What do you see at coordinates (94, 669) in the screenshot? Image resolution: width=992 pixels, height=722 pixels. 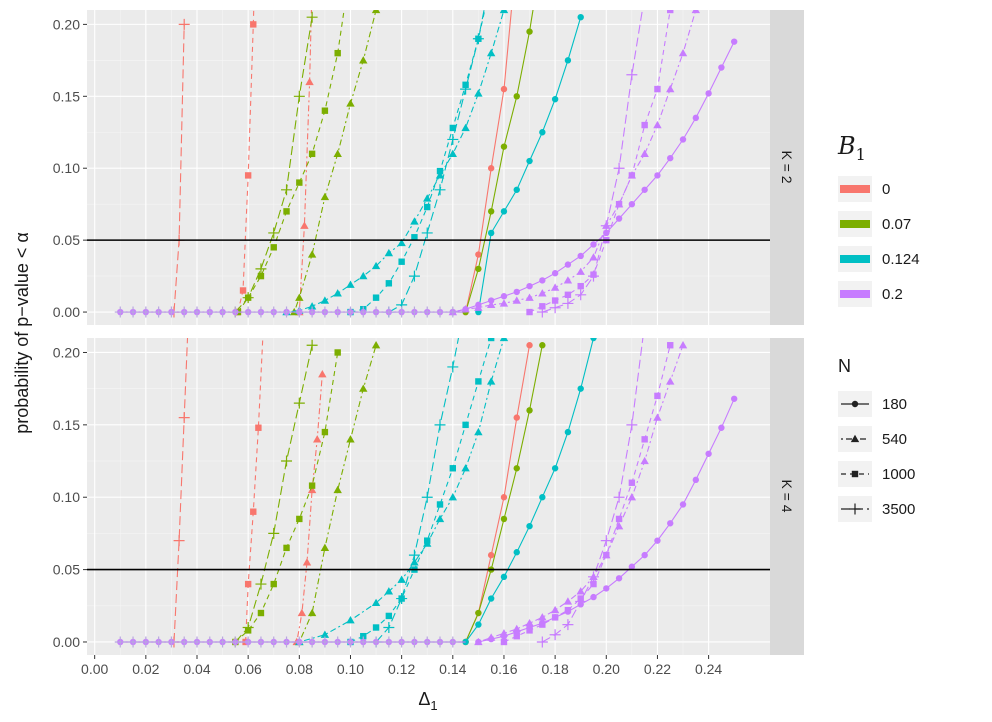 I see `x-tick-label: 0.00` at bounding box center [94, 669].